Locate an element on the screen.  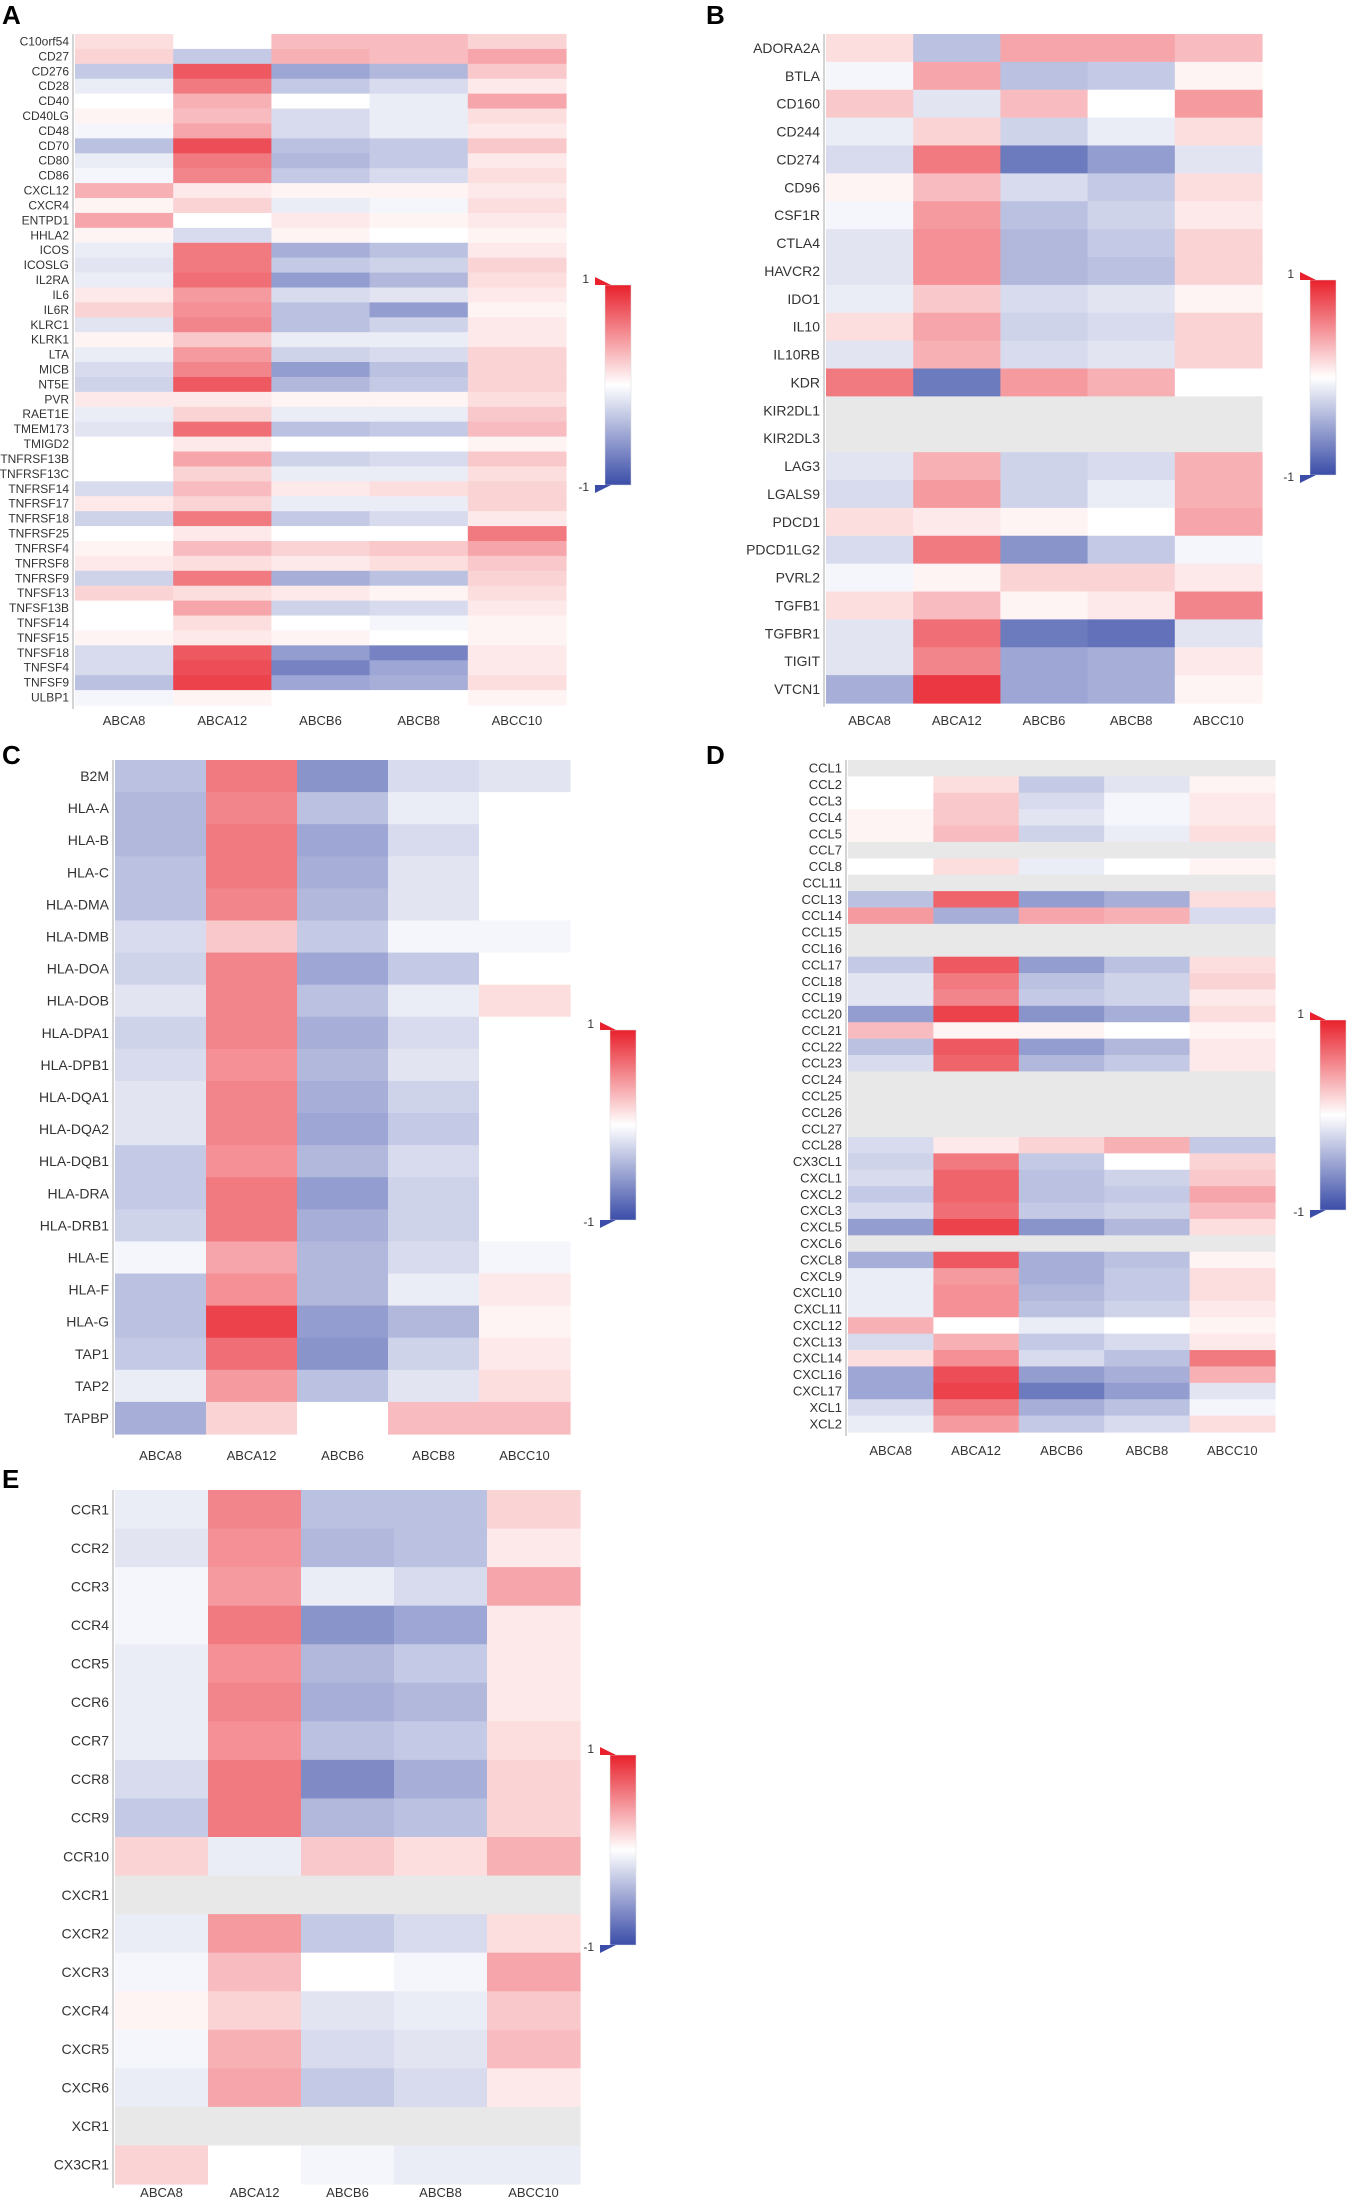
column-label: ABCA12 is located at coordinates (976, 1450).